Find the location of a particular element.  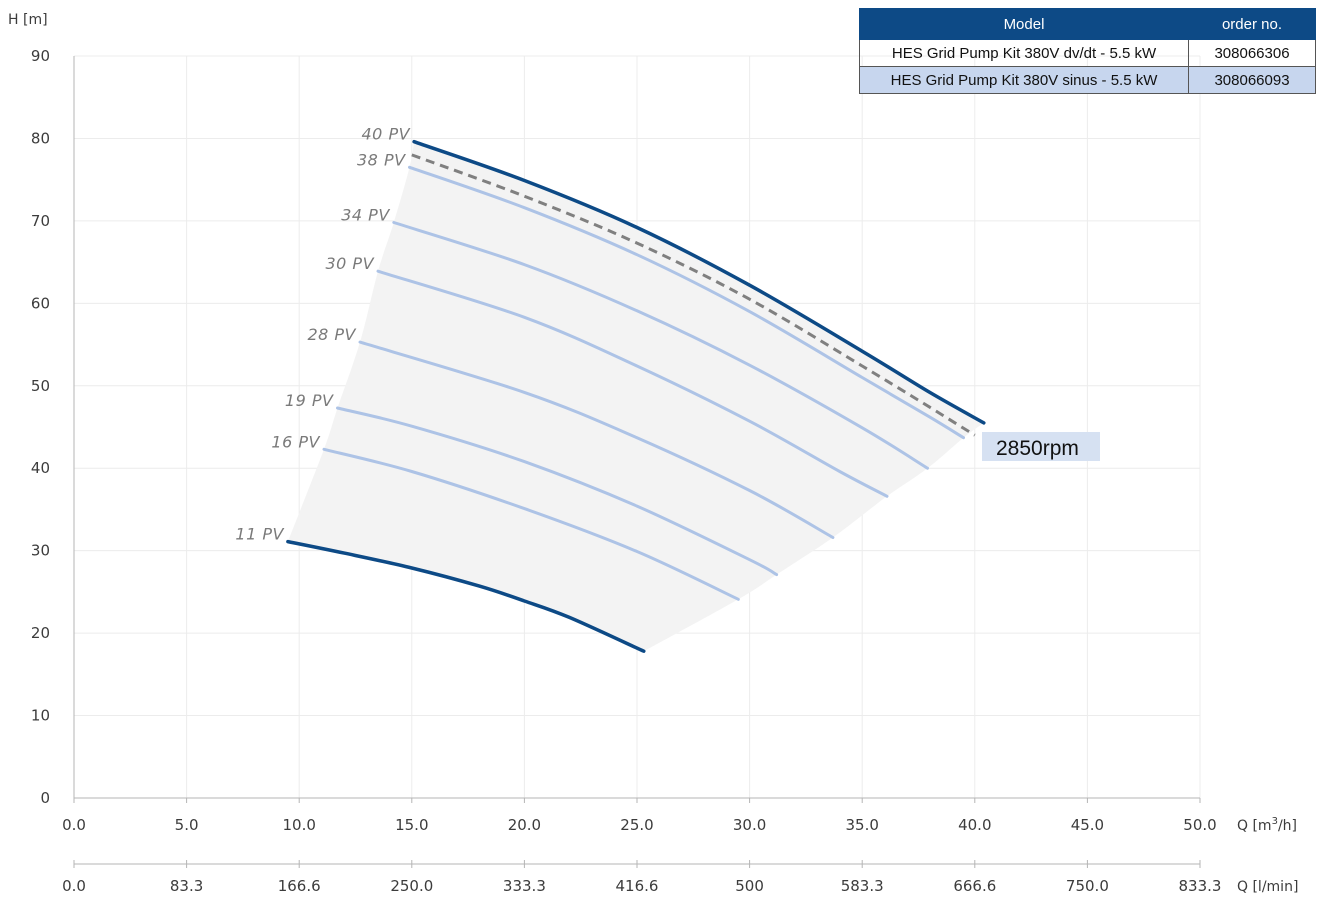

curve-11-pv is located at coordinates (466, 596).